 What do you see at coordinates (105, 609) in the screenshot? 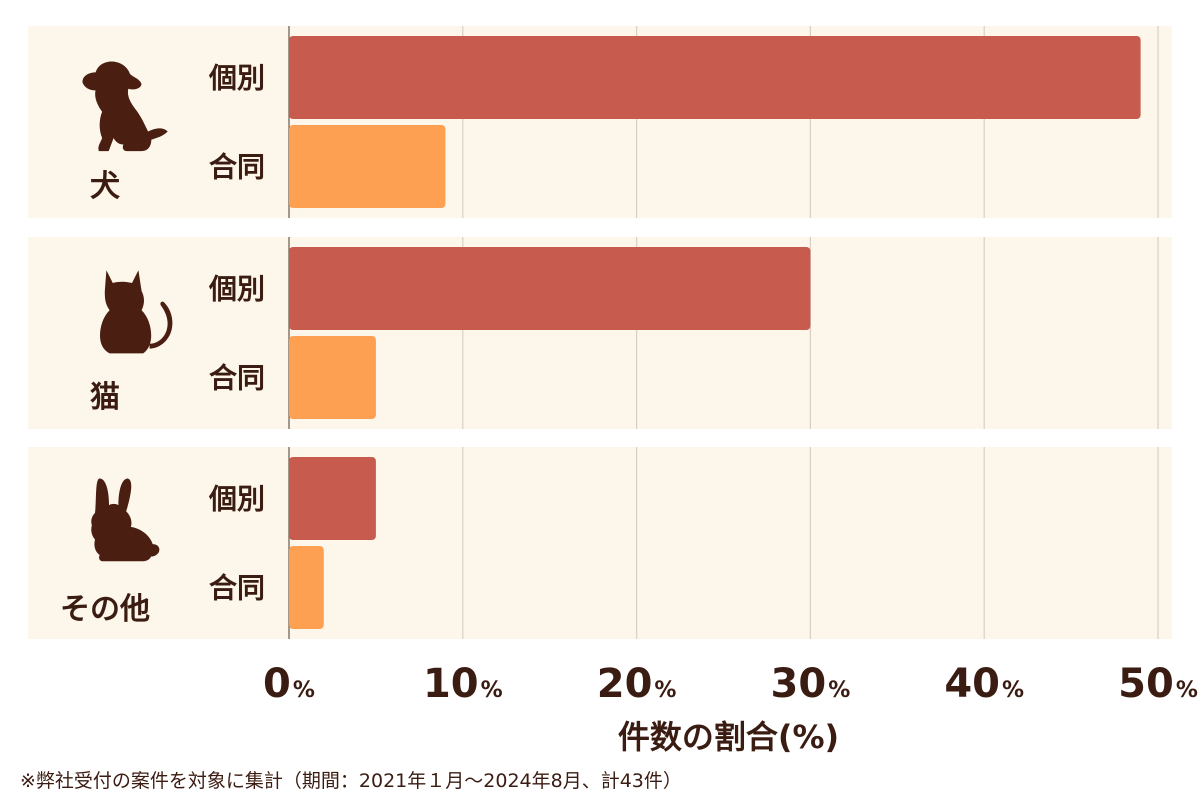
I see `category-label: その他` at bounding box center [105, 609].